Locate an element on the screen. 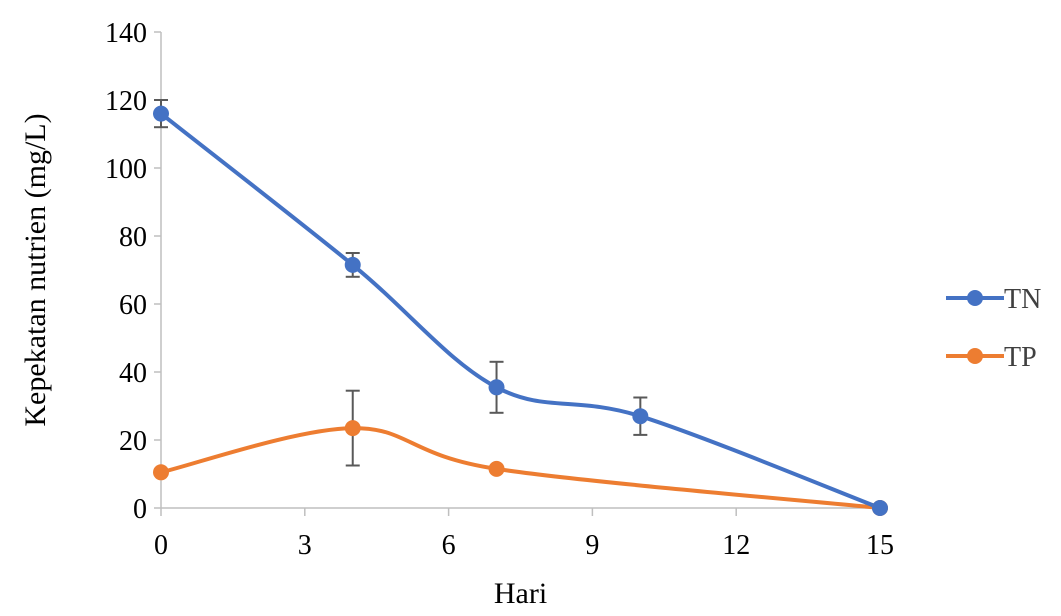  y-tick-label: 120 is located at coordinates (126, 101).